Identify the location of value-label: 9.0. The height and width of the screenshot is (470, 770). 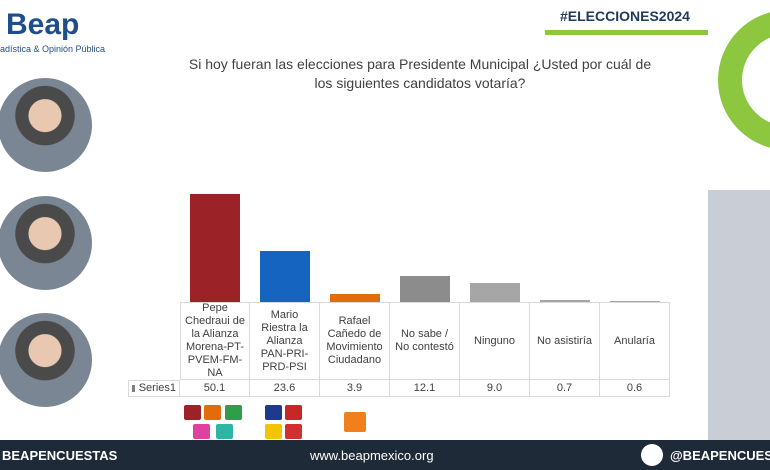
(495, 388).